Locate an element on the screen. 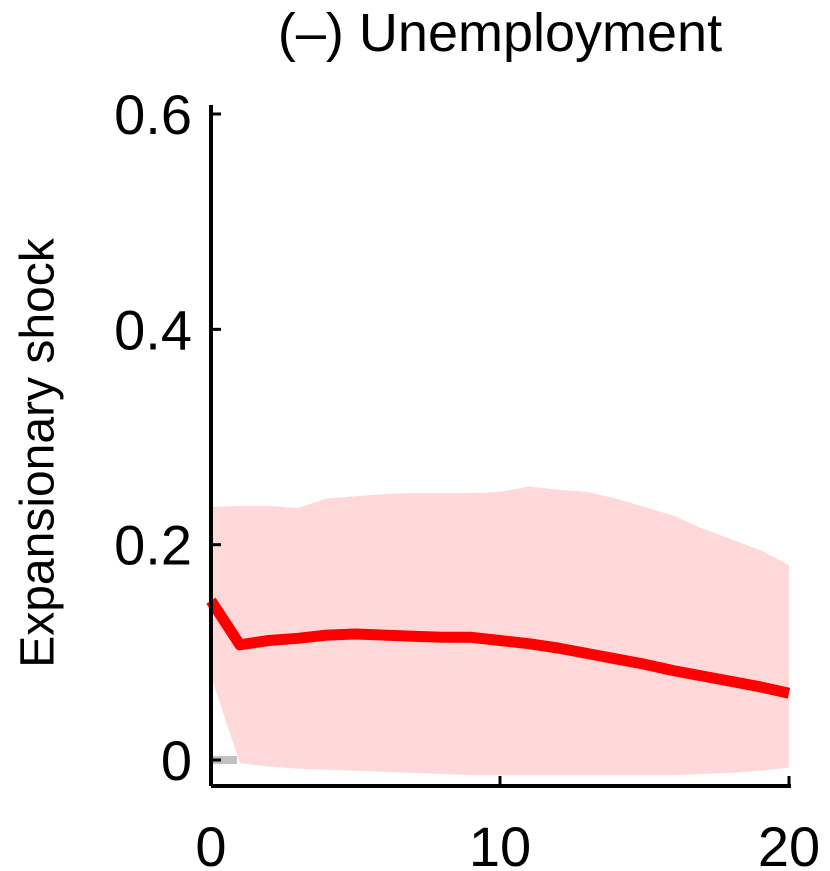 The width and height of the screenshot is (830, 871). impulse-response-line is located at coordinates (498, 648).